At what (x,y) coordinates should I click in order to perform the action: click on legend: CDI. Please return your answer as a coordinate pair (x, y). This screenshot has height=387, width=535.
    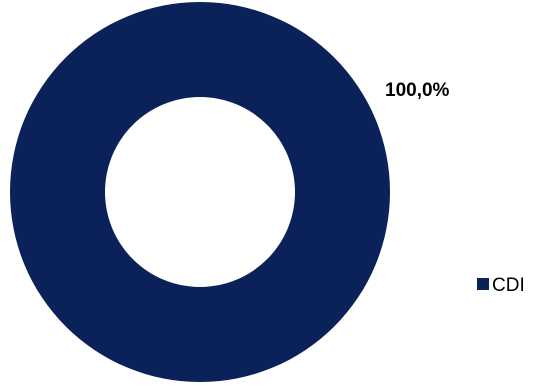
    Looking at the image, I should click on (501, 285).